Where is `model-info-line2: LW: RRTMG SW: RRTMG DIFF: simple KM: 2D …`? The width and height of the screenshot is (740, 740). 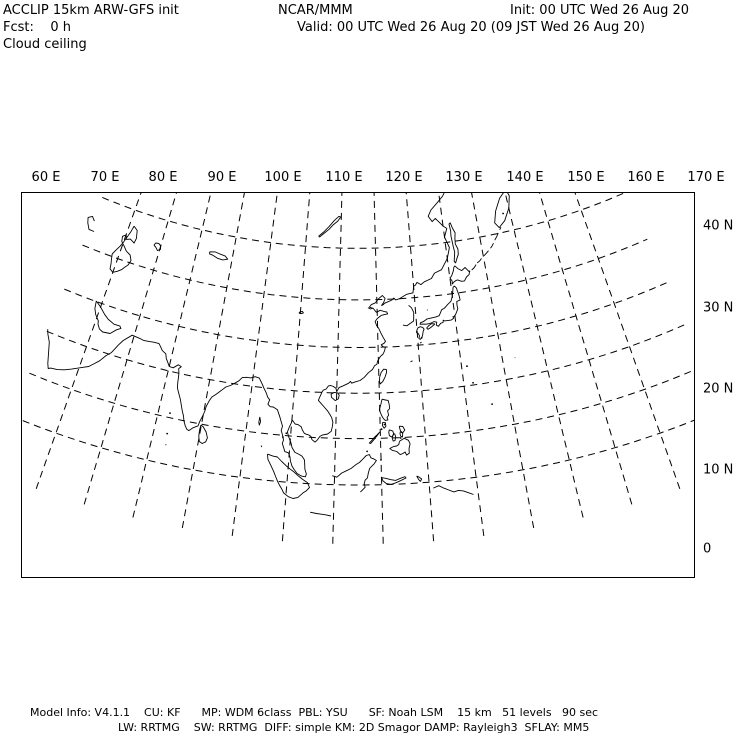 model-info-line2: LW: RRTMG SW: RRTMG DIFF: simple KM: 2D … is located at coordinates (354, 727).